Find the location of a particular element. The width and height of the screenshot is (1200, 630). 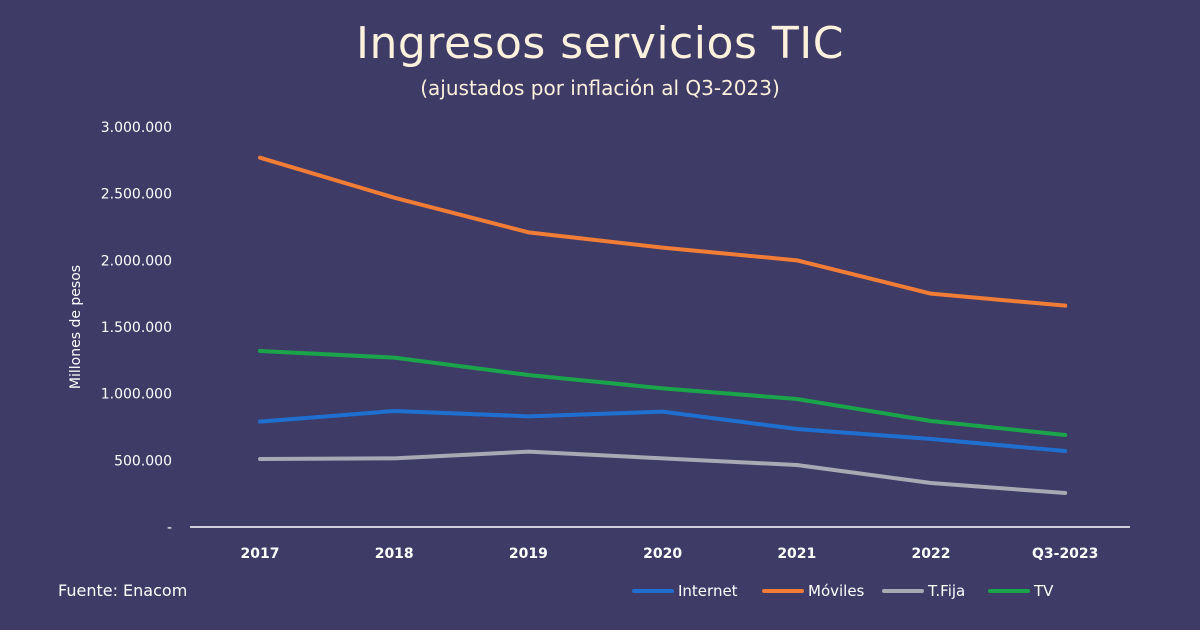

chart-title: Ingresos servicios TIC is located at coordinates (600, 43).